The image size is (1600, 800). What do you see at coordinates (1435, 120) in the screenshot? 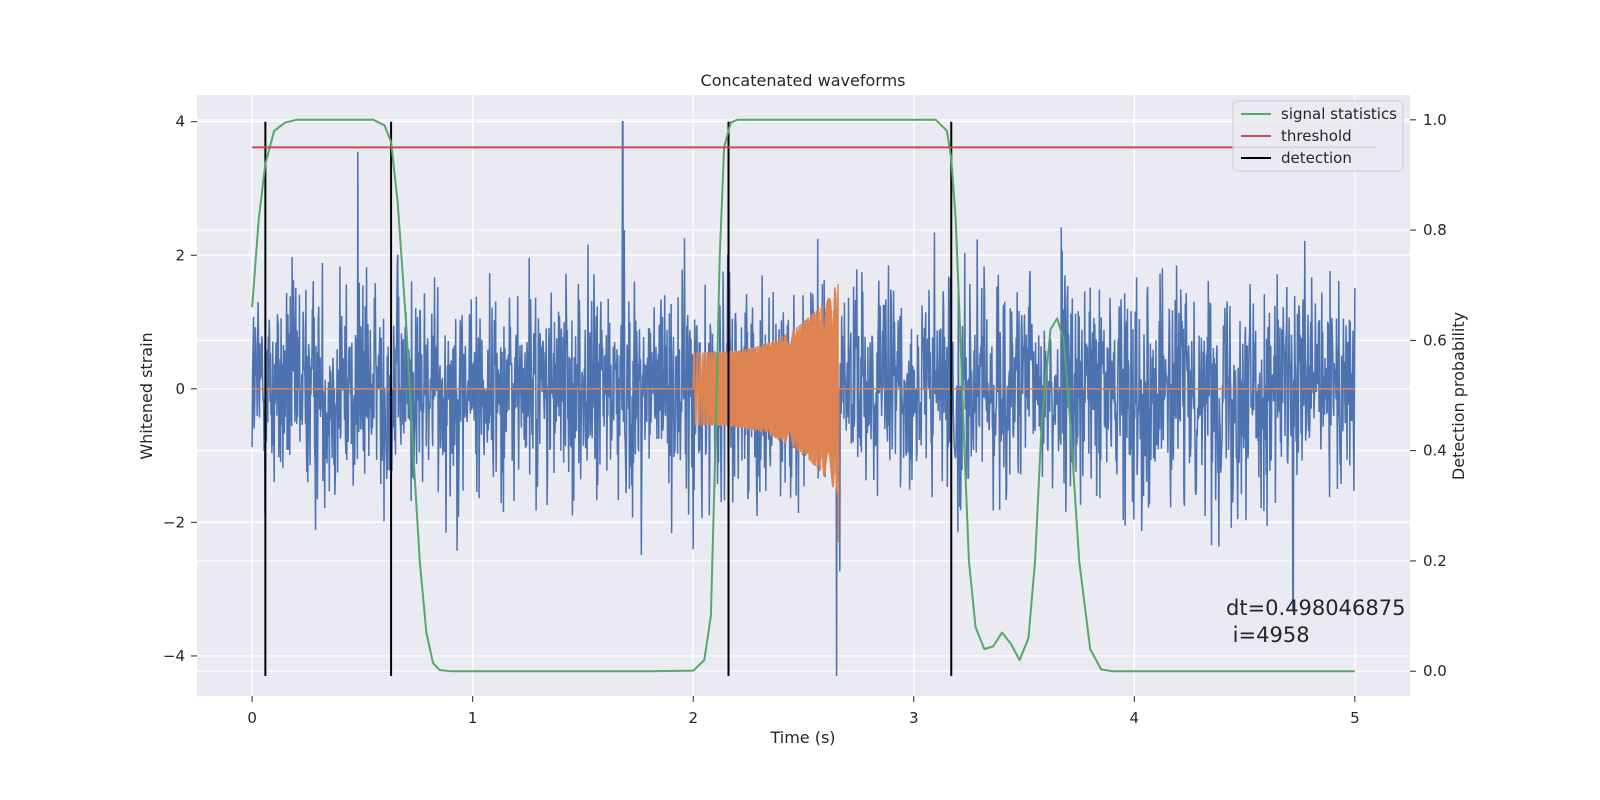
I see `y2-tick-label: 1.0` at bounding box center [1435, 120].